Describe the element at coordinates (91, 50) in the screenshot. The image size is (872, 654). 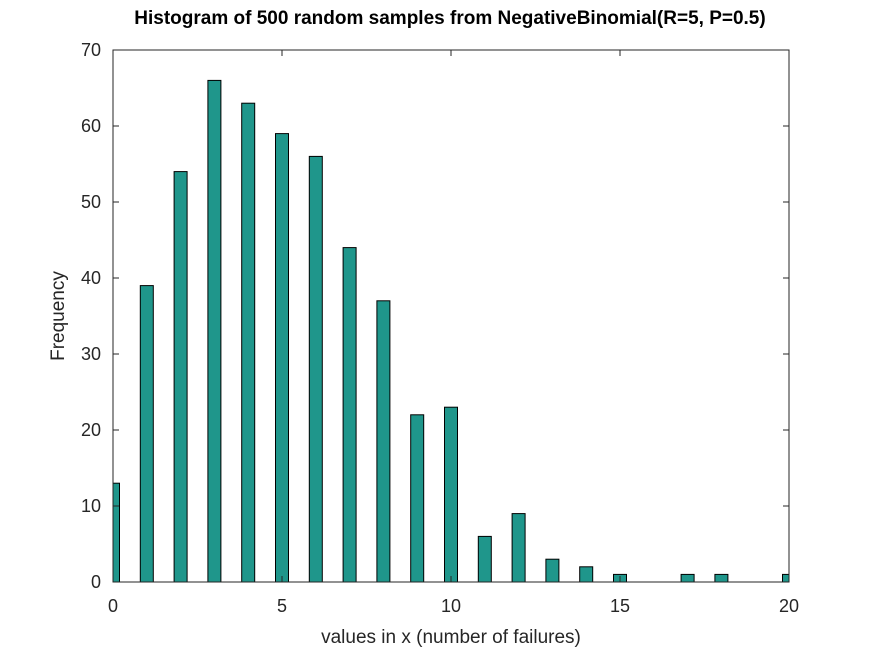
I see `y-tick-label: 70` at that location.